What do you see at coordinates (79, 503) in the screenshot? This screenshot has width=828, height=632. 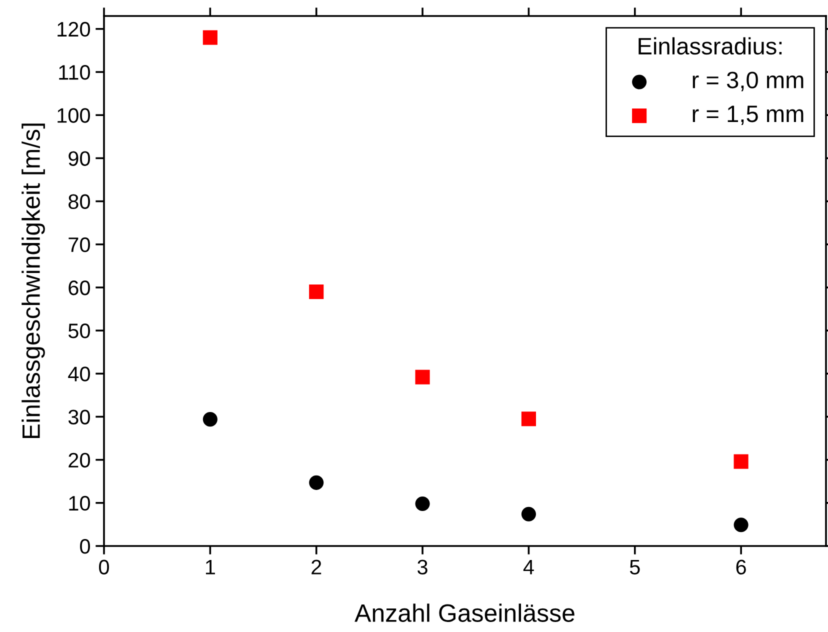 I see `y-tick-label: 10` at bounding box center [79, 503].